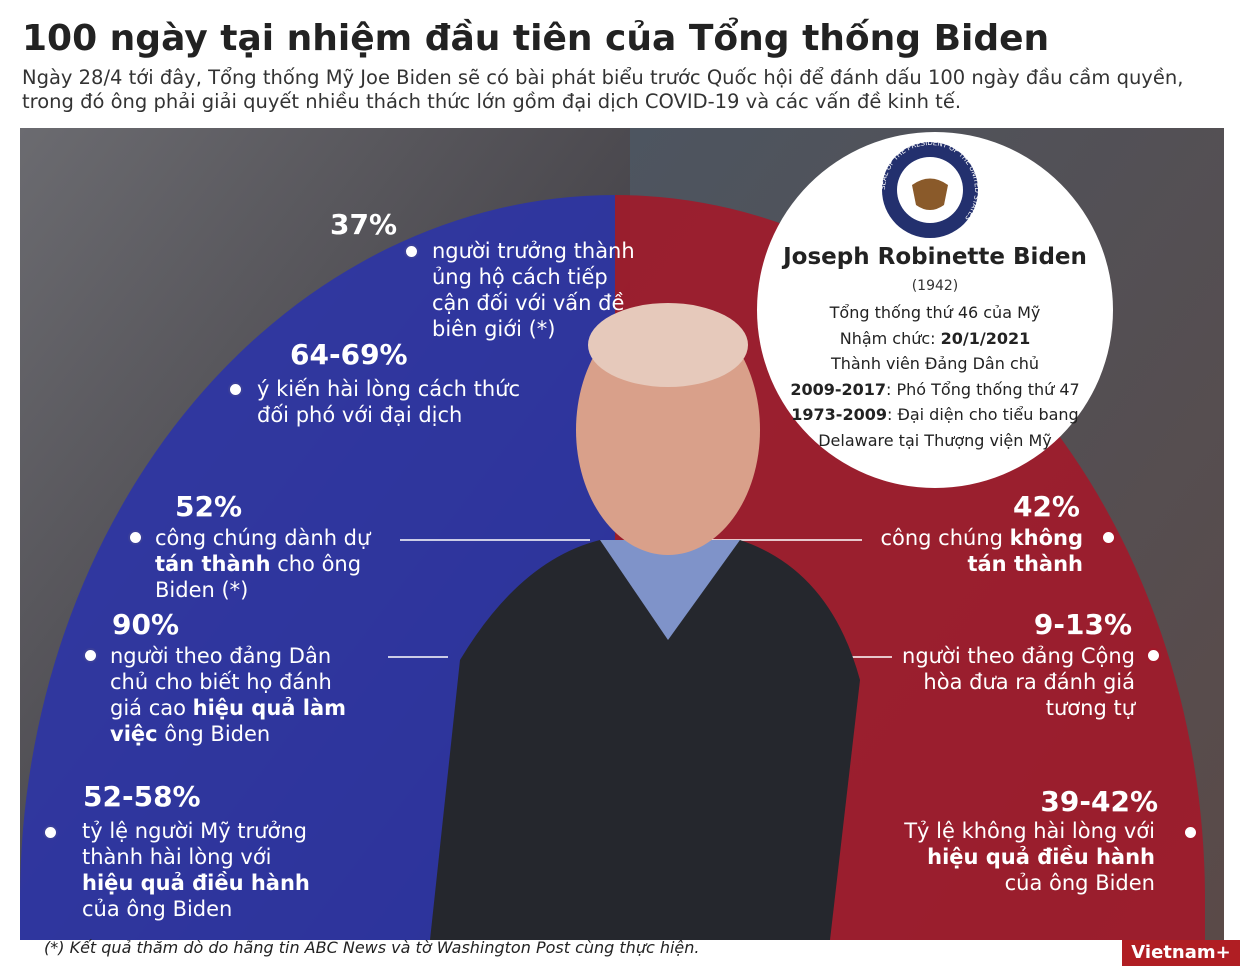 This screenshot has width=1250, height=970. What do you see at coordinates (1099, 801) in the screenshot?
I see `stat-value: 39-42%` at bounding box center [1099, 801].